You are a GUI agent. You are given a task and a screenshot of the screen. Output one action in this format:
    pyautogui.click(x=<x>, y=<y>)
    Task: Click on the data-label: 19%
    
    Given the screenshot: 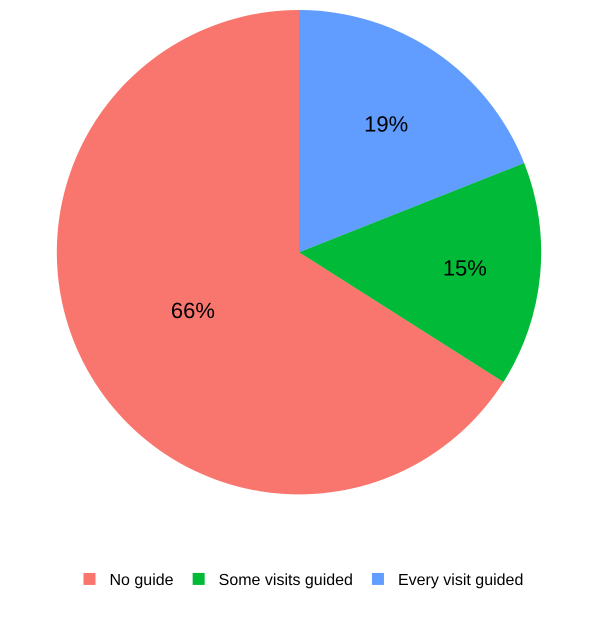 What is the action you would take?
    pyautogui.click(x=386, y=123)
    